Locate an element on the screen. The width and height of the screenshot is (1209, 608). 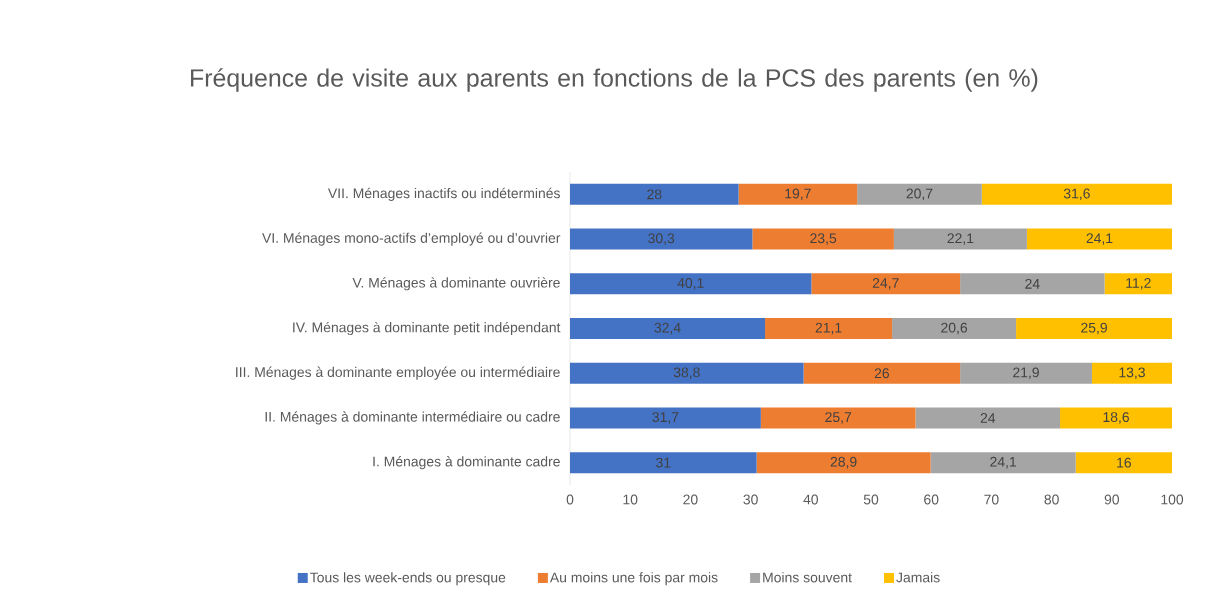
y-tick-label: I. Ménages à dominante cadre is located at coordinates (466, 463).